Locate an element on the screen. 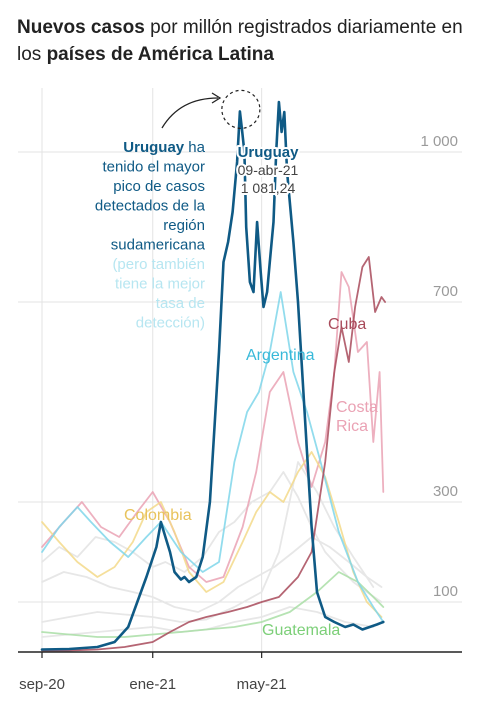 This screenshot has height=704, width=480. annotation-line: sudamericana is located at coordinates (158, 245).